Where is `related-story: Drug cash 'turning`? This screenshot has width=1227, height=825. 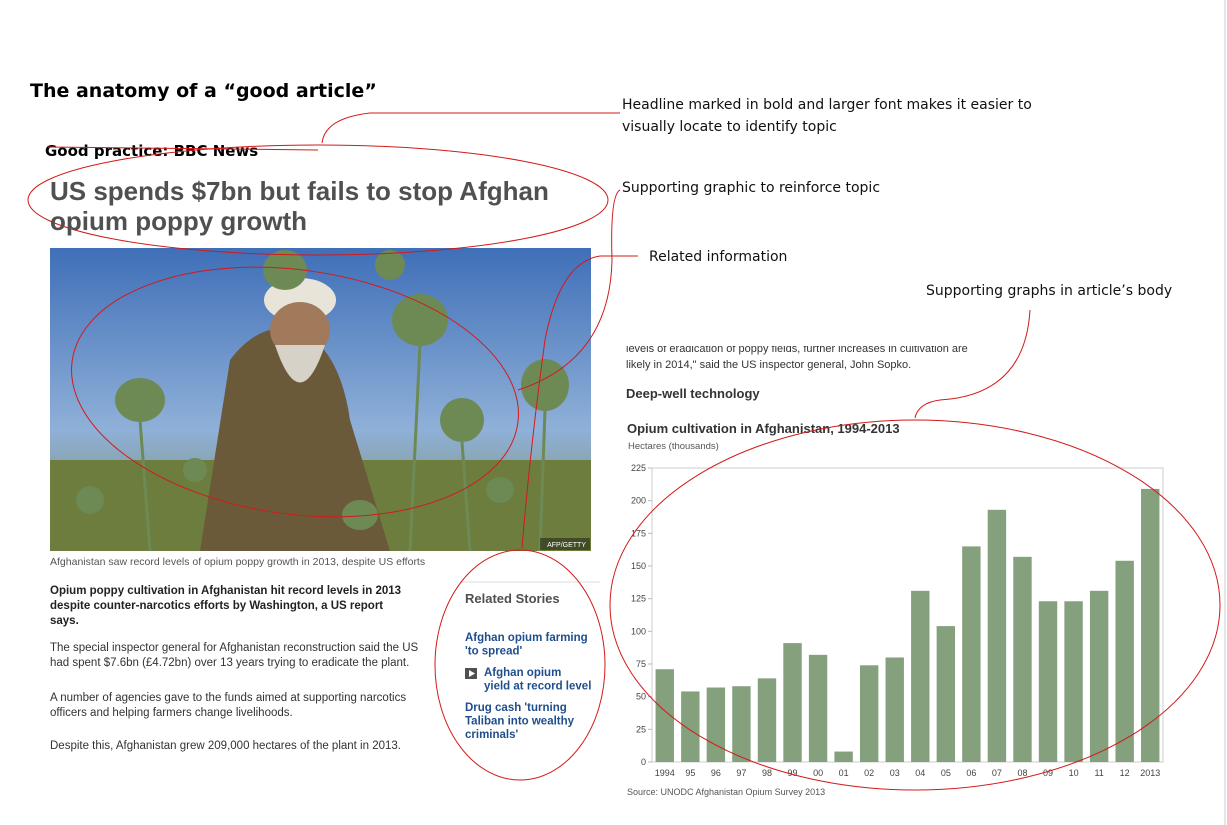
related-story: Drug cash 'turning is located at coordinates (516, 708).